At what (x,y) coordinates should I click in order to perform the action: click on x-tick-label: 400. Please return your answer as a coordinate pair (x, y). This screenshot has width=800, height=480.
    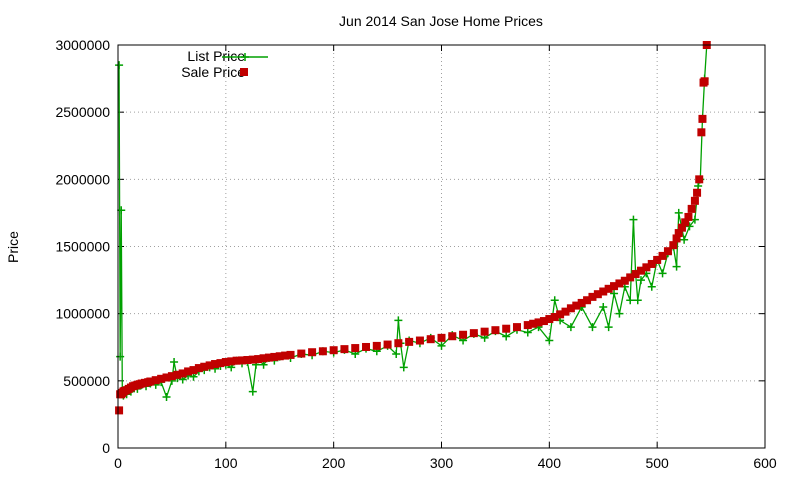
    Looking at the image, I should click on (550, 463).